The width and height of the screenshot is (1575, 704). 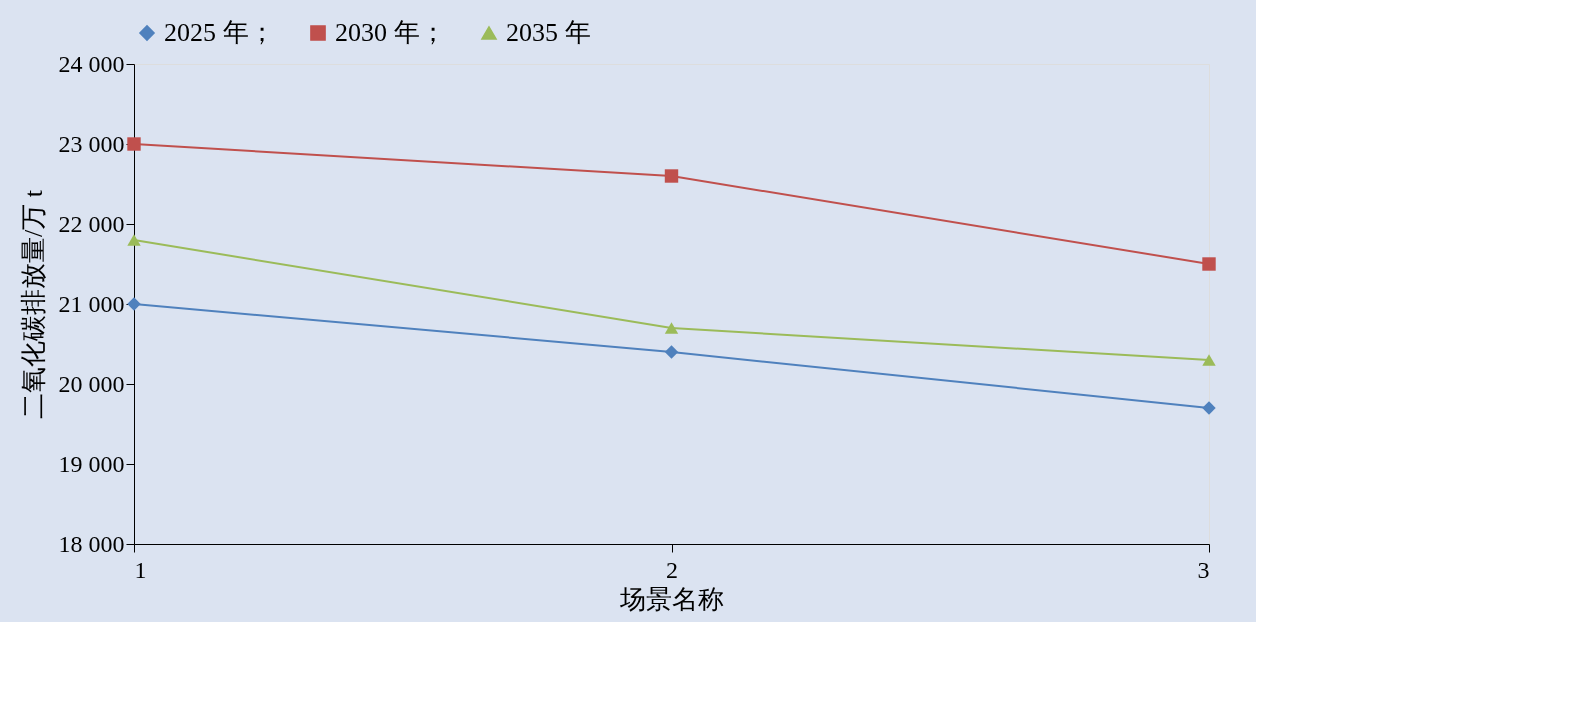 I want to click on x-tick-label: 3, so click(x=1203, y=569).